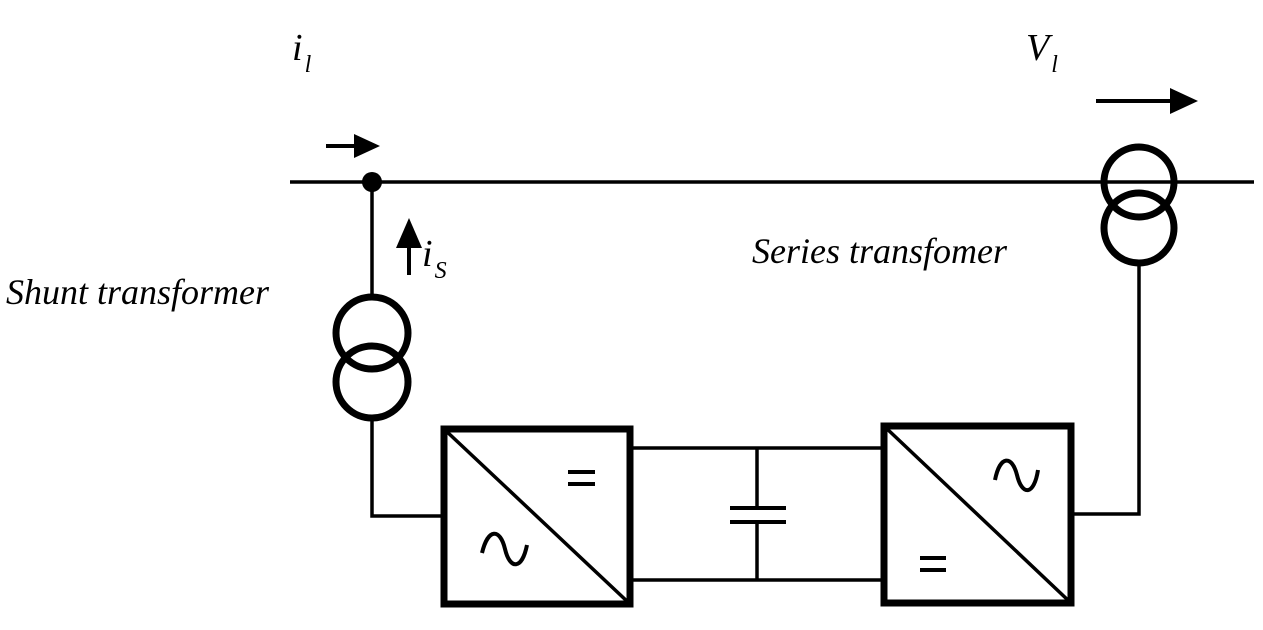 The height and width of the screenshot is (630, 1263). Describe the element at coordinates (1016, 475) in the screenshot. I see `series-converter-ac-symbol` at that location.